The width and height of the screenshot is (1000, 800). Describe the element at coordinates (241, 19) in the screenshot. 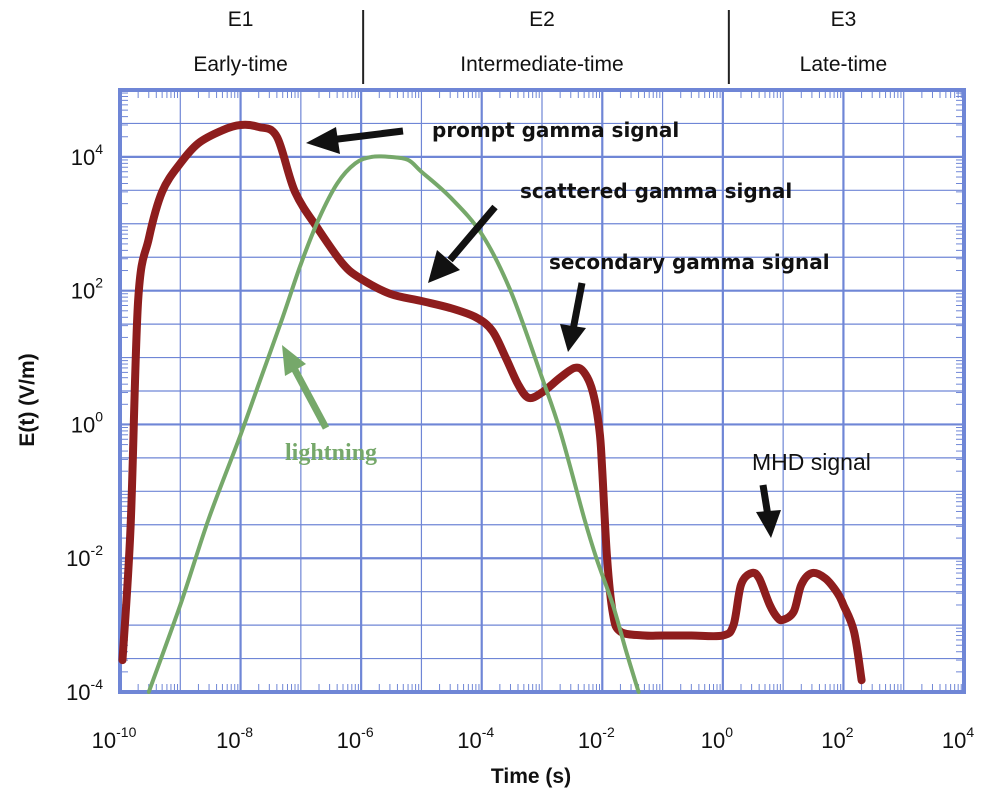

I see `region-code: E1` at that location.